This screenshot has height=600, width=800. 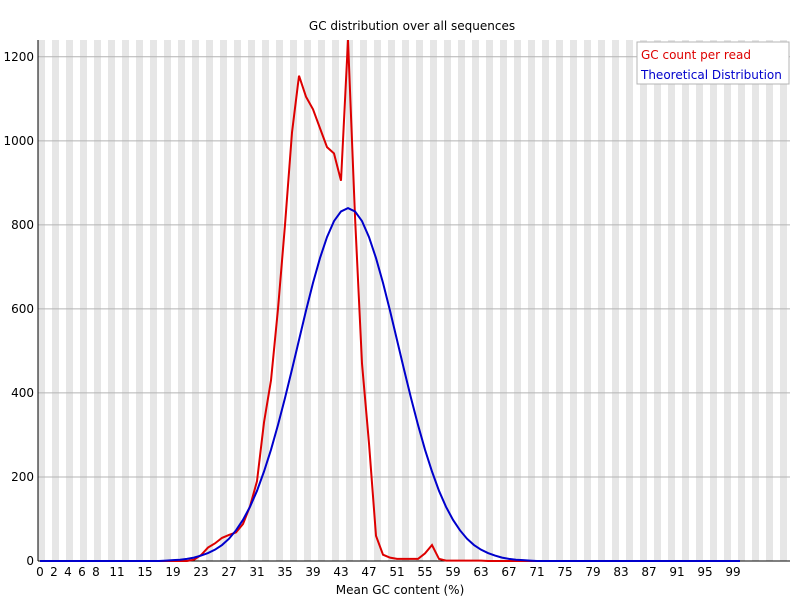 I want to click on legend-box, so click(x=713, y=63).